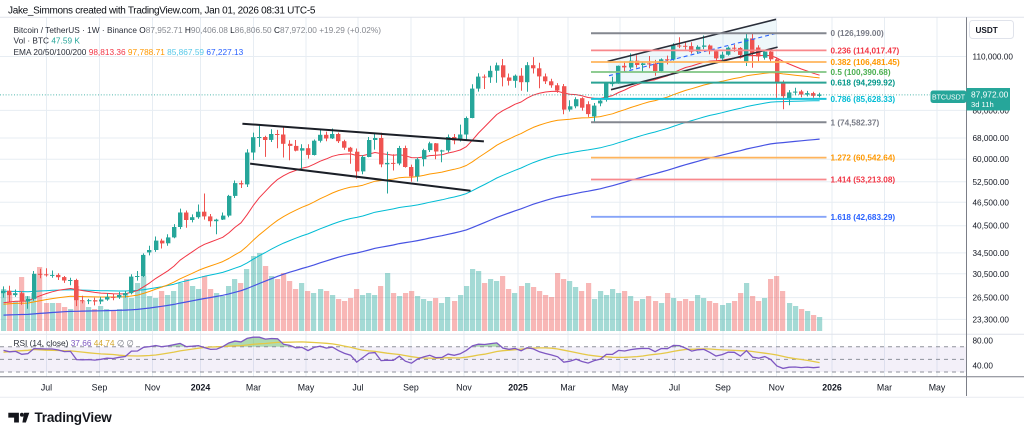 The width and height of the screenshot is (1024, 444). I want to click on svg-text: USDT, so click(987, 30).